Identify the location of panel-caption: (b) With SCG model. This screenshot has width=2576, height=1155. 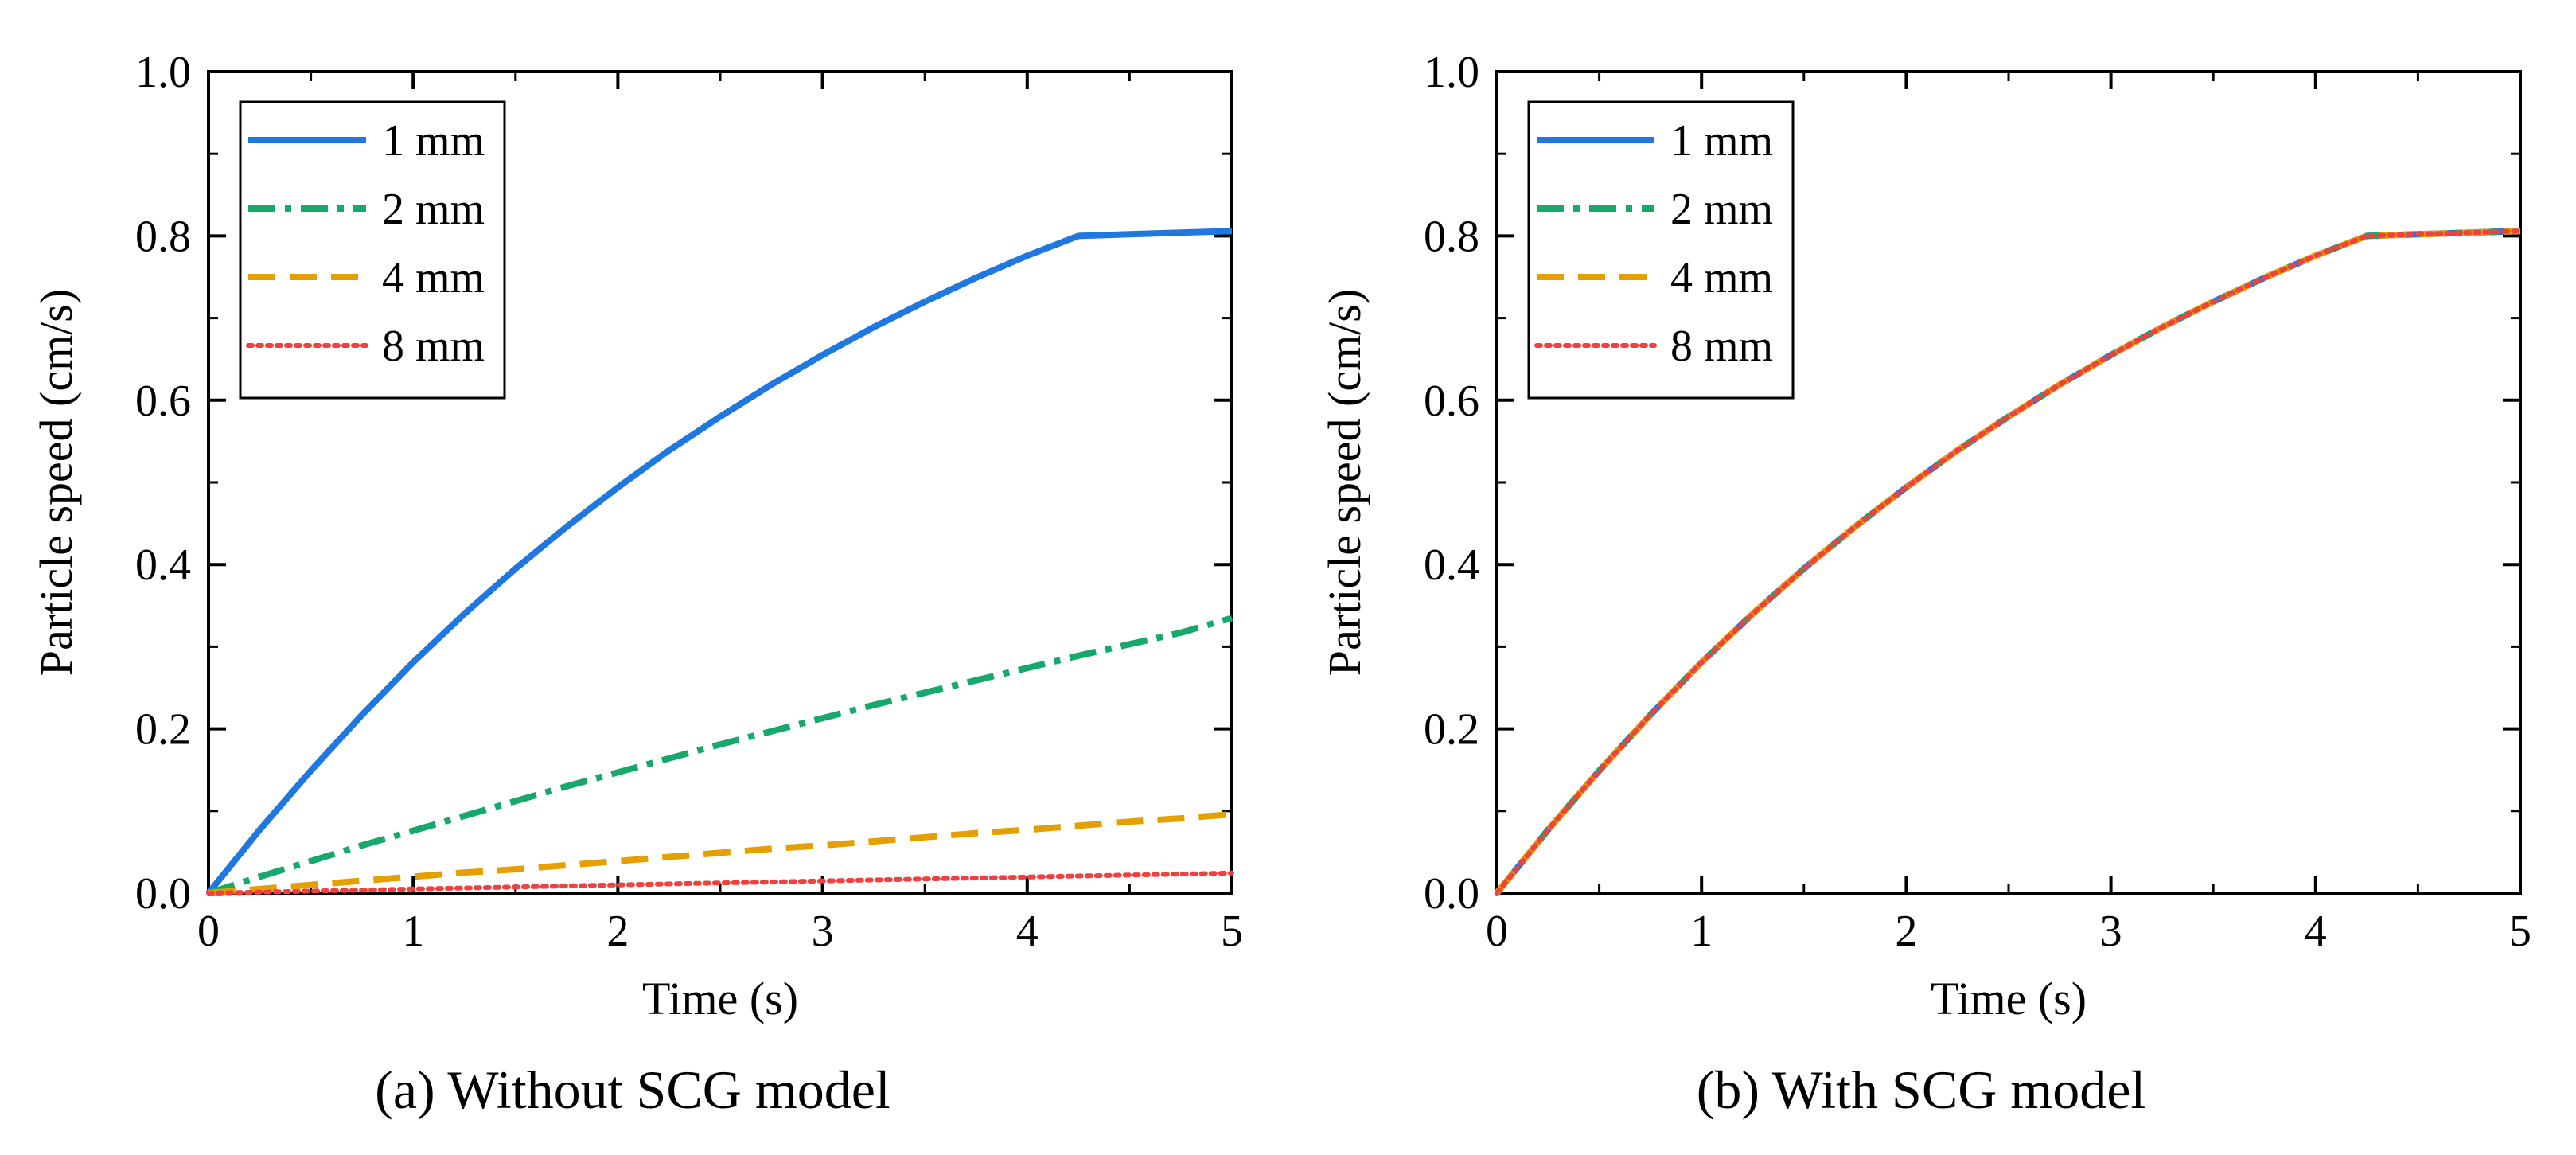
(1921, 1089).